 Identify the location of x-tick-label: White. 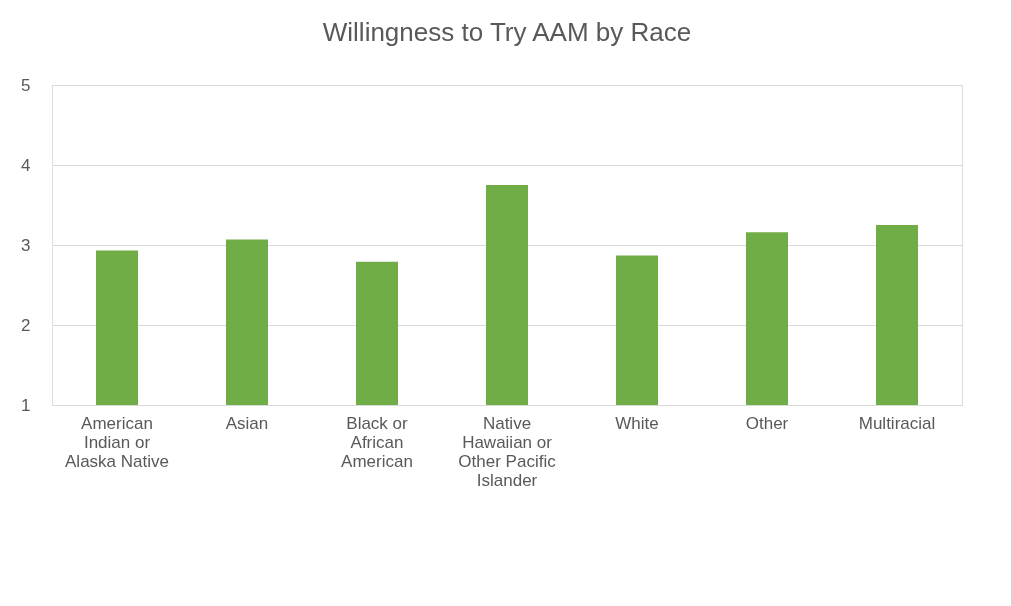
(637, 423).